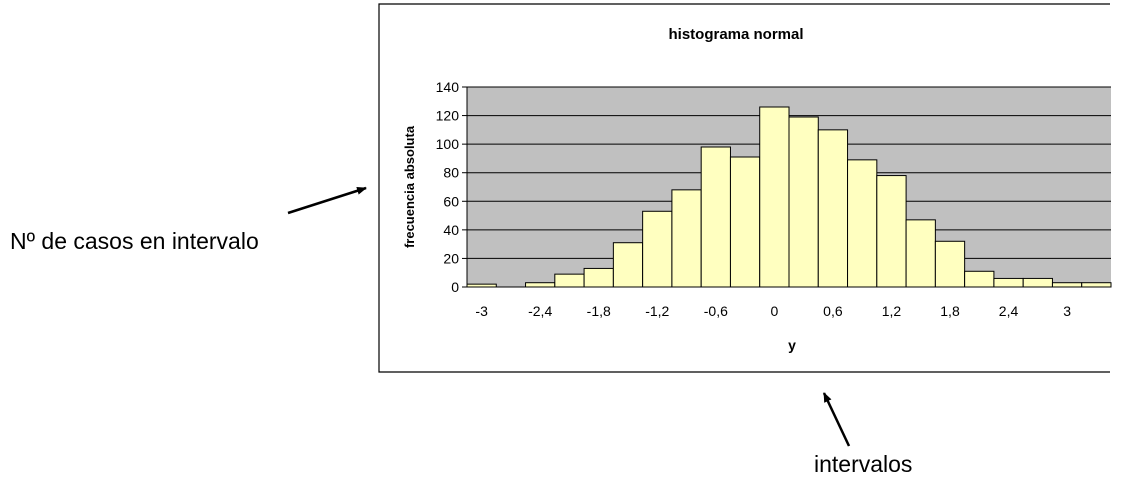 The width and height of the screenshot is (1121, 479). Describe the element at coordinates (1096, 285) in the screenshot. I see `bar-3,3` at that location.